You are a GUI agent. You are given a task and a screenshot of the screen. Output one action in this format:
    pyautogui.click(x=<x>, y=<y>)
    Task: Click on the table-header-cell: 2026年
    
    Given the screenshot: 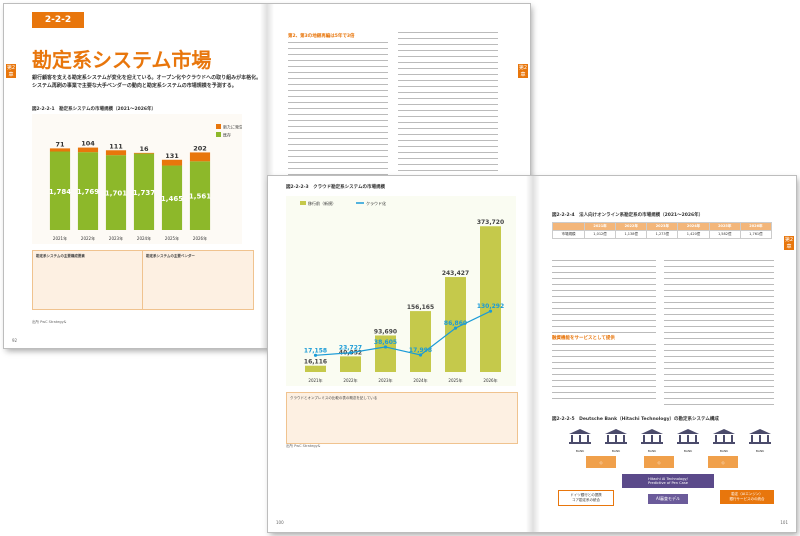 What is the action you would take?
    pyautogui.click(x=756, y=226)
    